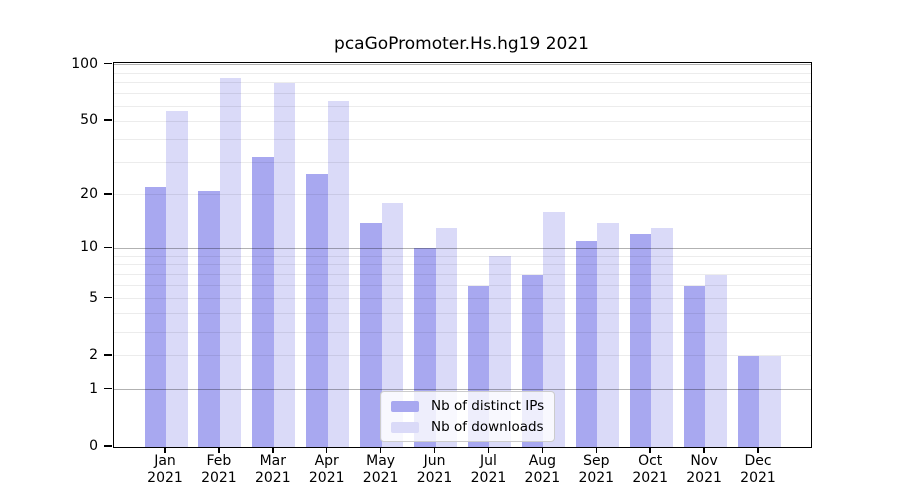 This screenshot has height=500, width=900. Describe the element at coordinates (542, 450) in the screenshot. I see `x-tick-mark-aug` at that location.